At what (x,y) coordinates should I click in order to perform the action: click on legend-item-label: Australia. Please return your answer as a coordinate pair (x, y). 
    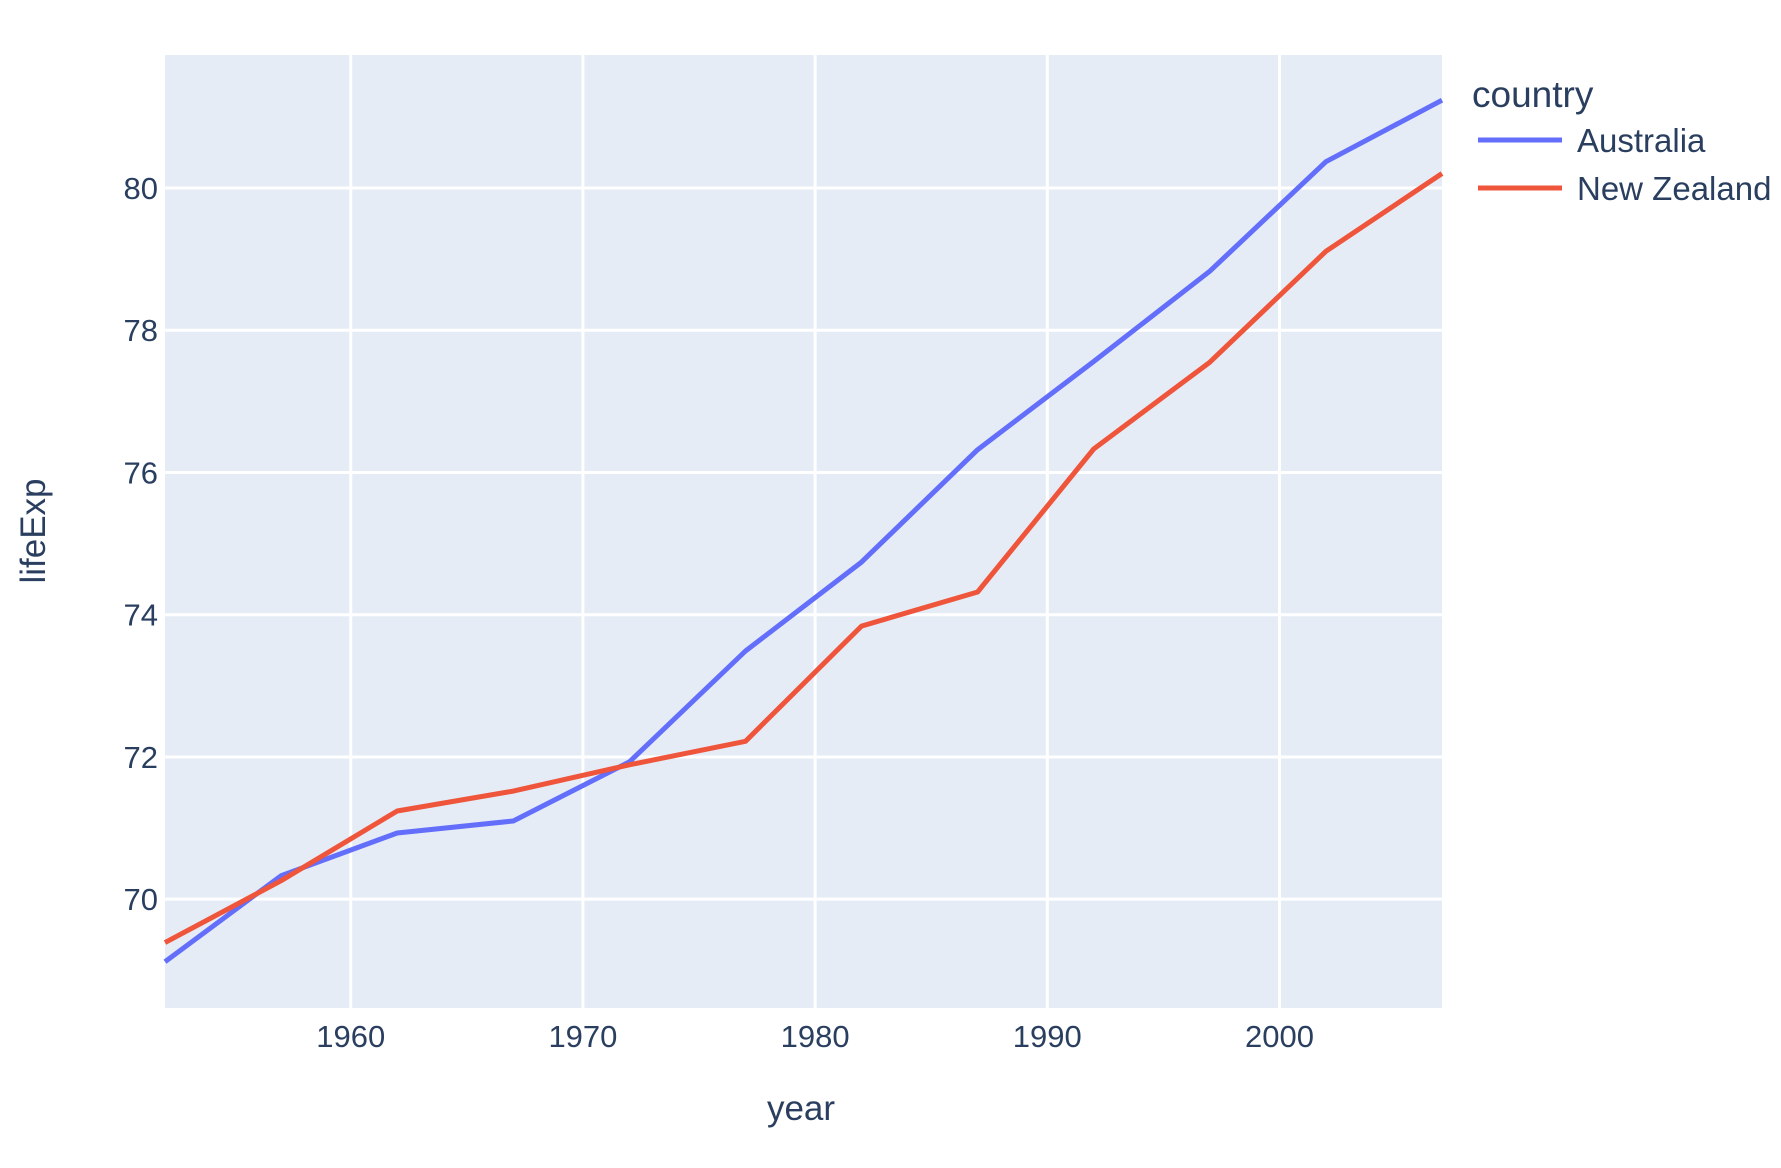
    Looking at the image, I should click on (1641, 140).